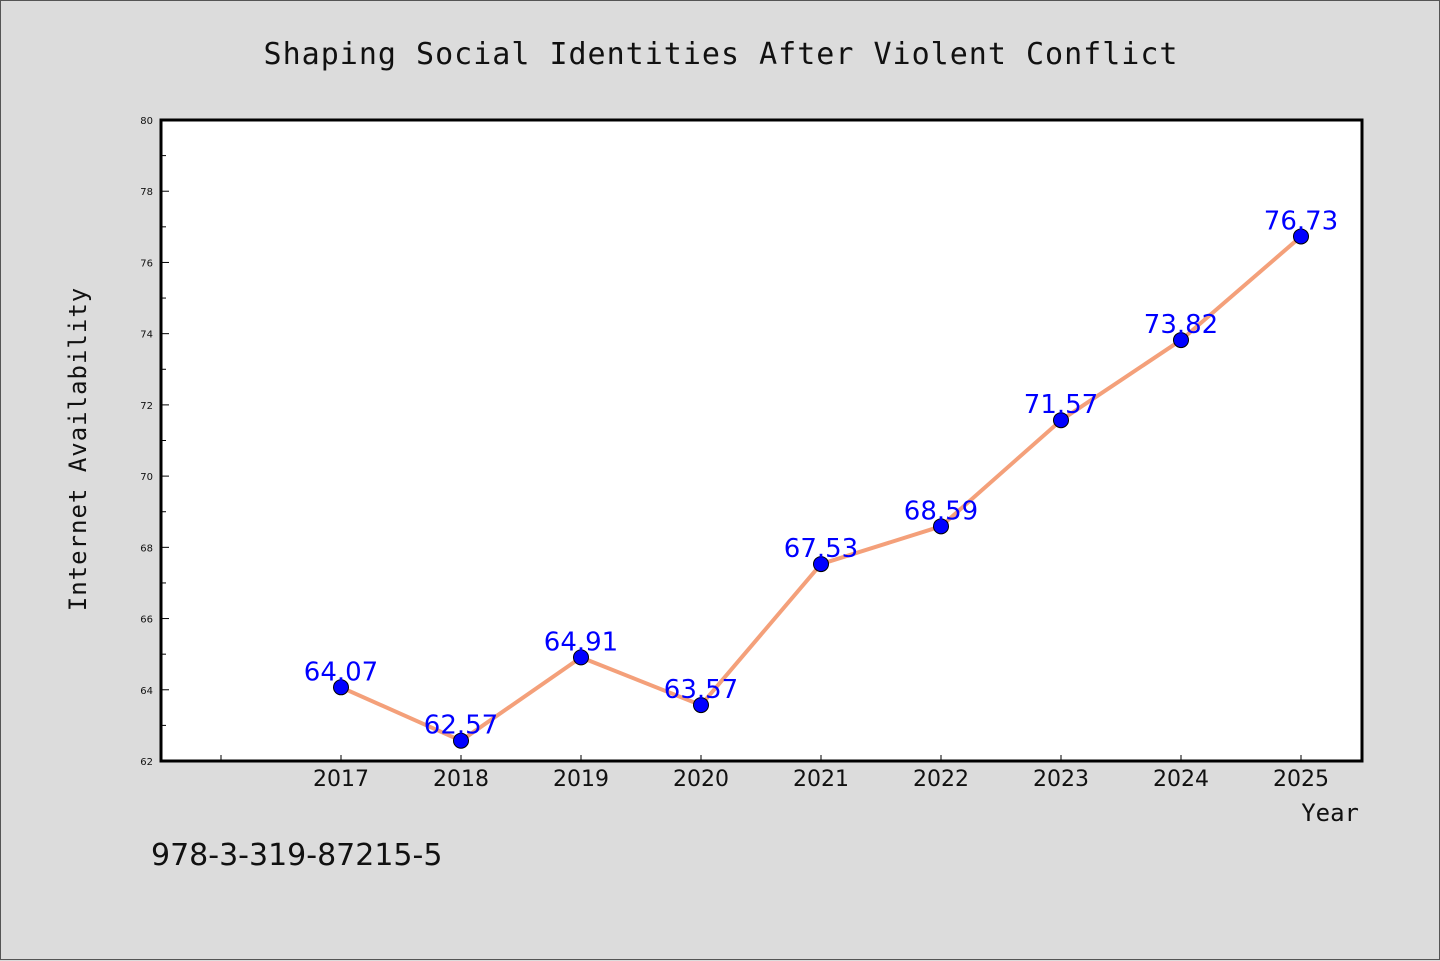 The width and height of the screenshot is (1440, 961). What do you see at coordinates (774, 773) in the screenshot?
I see `x-axis-ticks: 2017 2018 2019 2020 2021 2022 2023 2024 2025` at bounding box center [774, 773].